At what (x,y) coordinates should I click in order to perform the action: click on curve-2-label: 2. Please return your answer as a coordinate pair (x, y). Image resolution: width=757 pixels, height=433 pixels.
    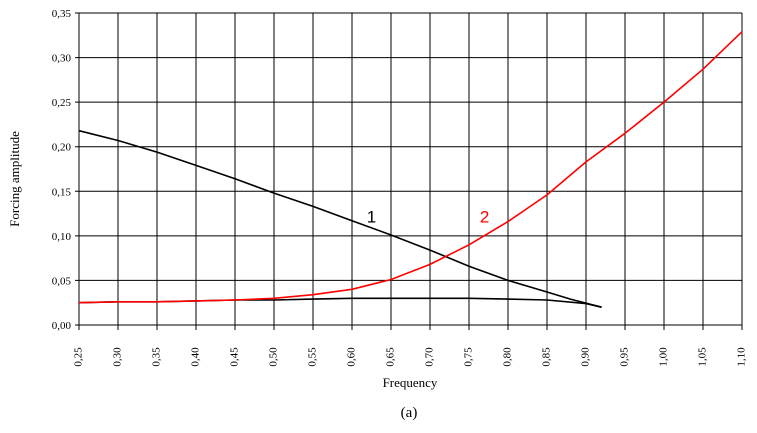
    Looking at the image, I should click on (484, 216).